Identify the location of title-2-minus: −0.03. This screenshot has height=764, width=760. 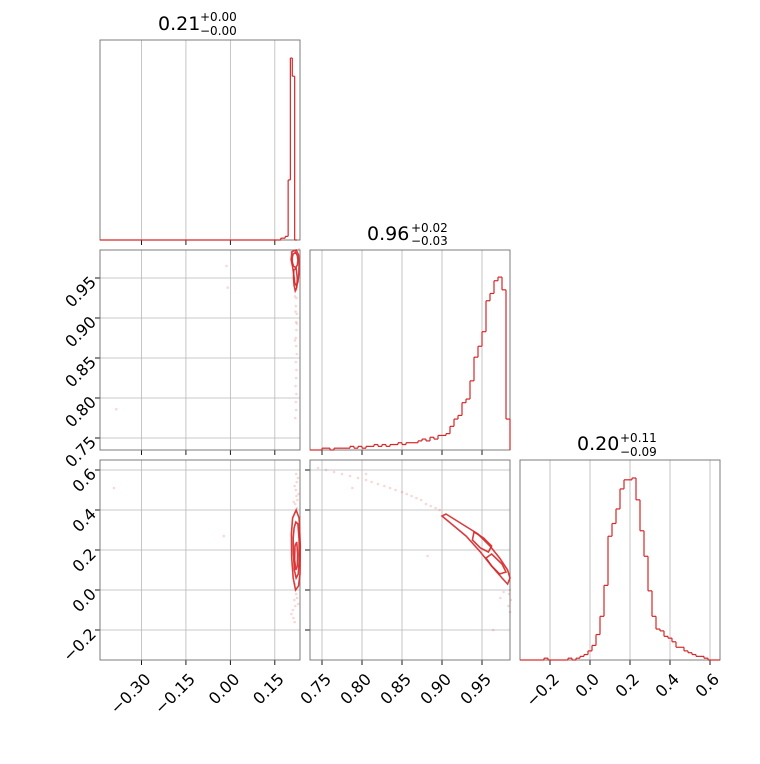
(429, 241).